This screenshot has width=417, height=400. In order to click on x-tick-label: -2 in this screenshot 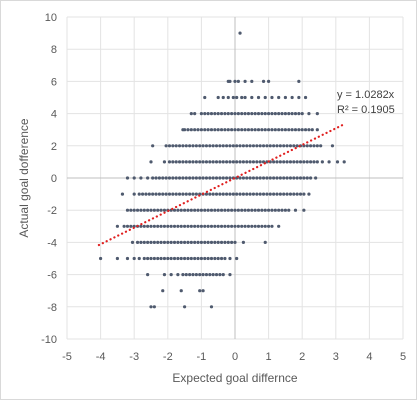, I will do `click(168, 357)`.